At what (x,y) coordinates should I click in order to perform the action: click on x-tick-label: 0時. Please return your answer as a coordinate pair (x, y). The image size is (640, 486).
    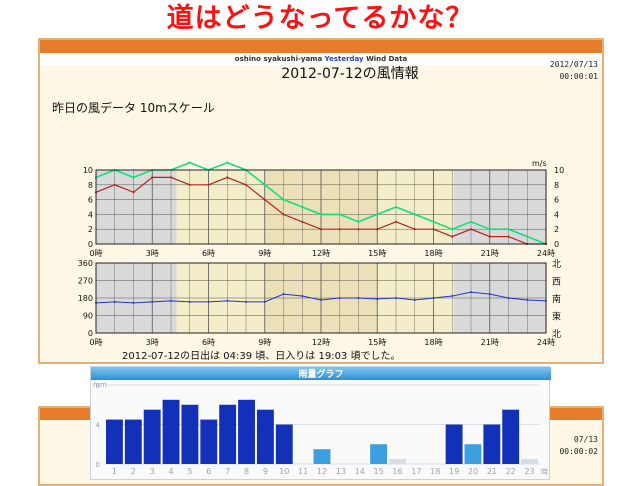
    Looking at the image, I should click on (95, 342).